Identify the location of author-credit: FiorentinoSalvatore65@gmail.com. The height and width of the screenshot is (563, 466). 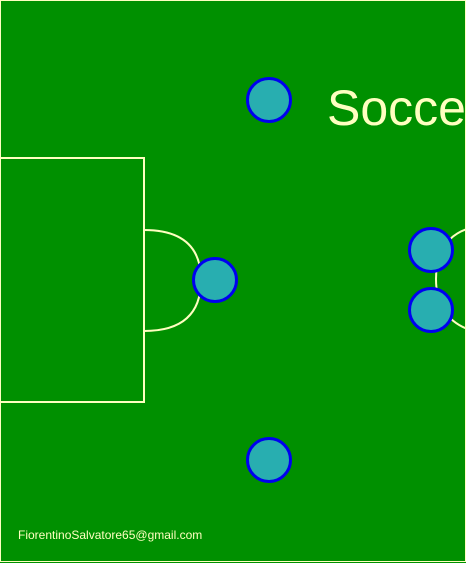
(110, 535).